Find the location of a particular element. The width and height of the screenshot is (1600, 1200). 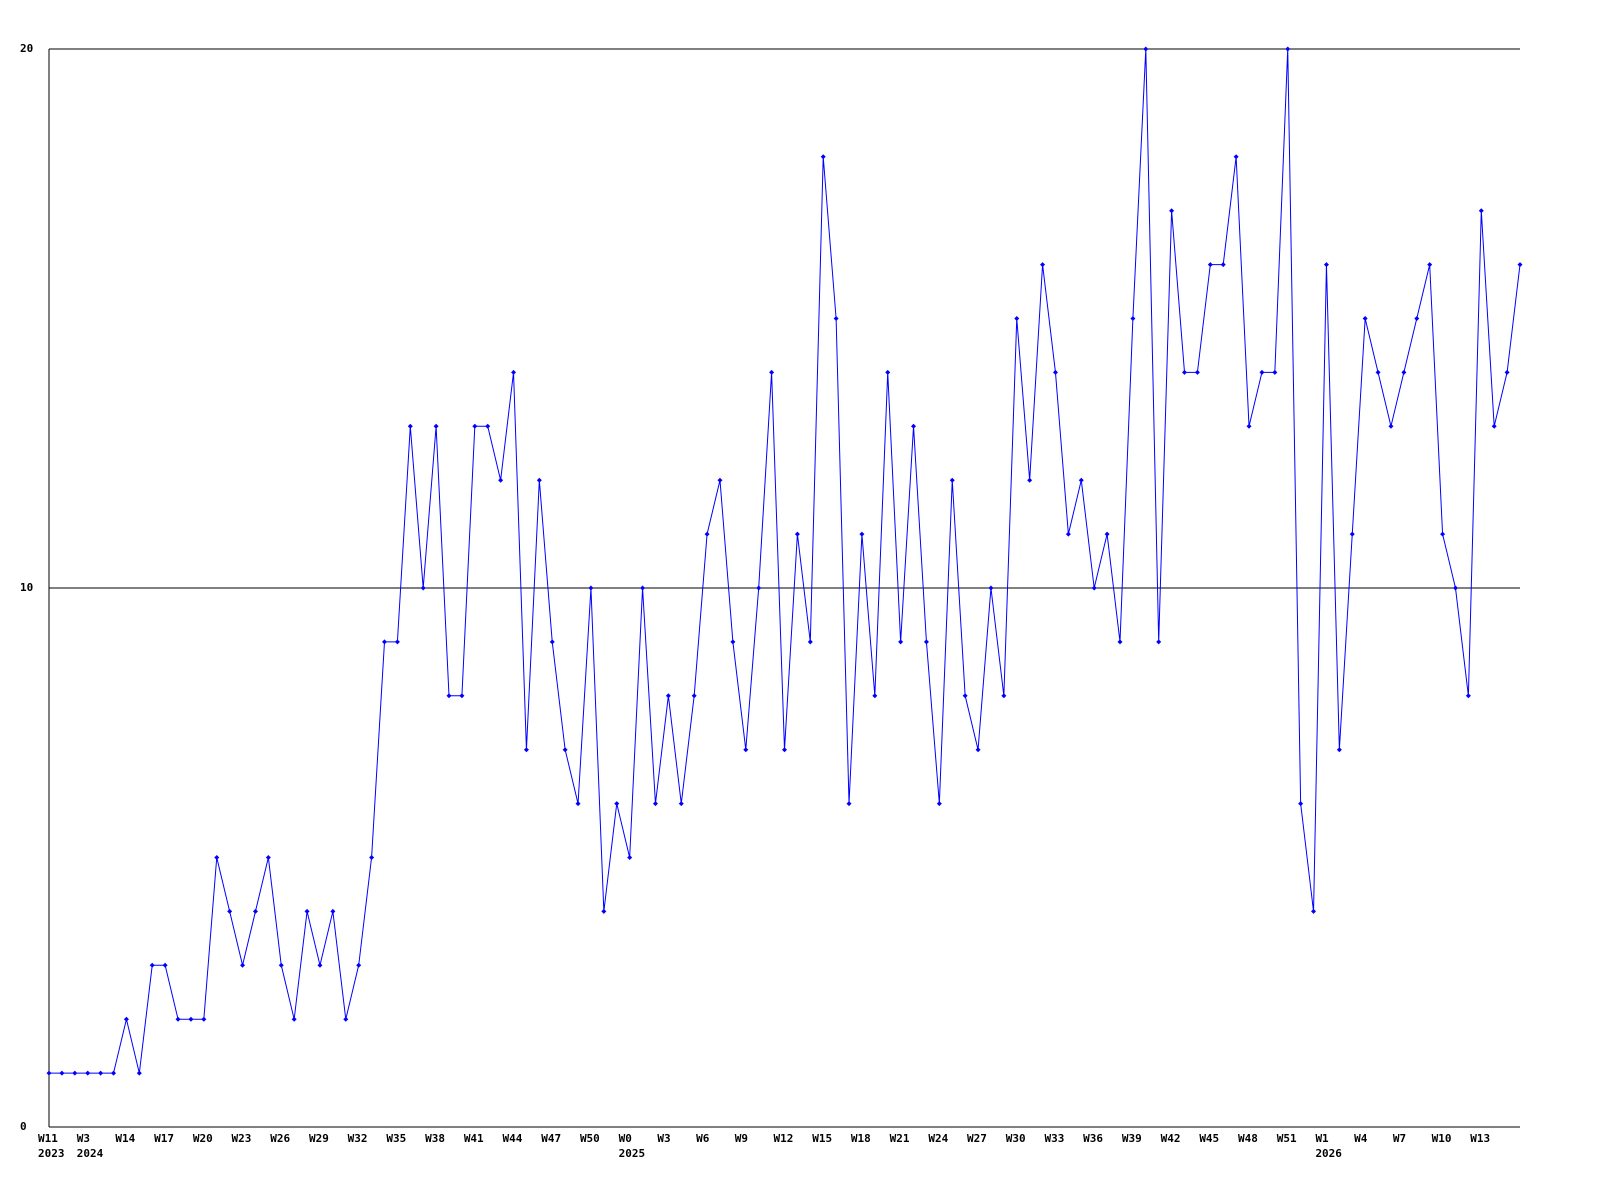

x-tick-label: W42 is located at coordinates (1171, 1138).